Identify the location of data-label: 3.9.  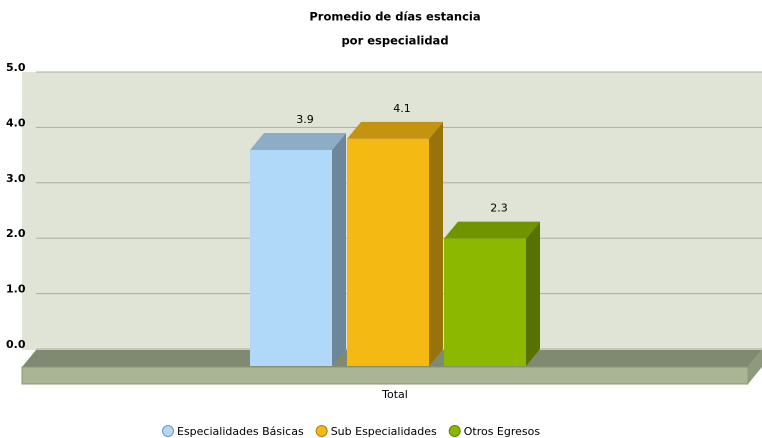
(305, 119).